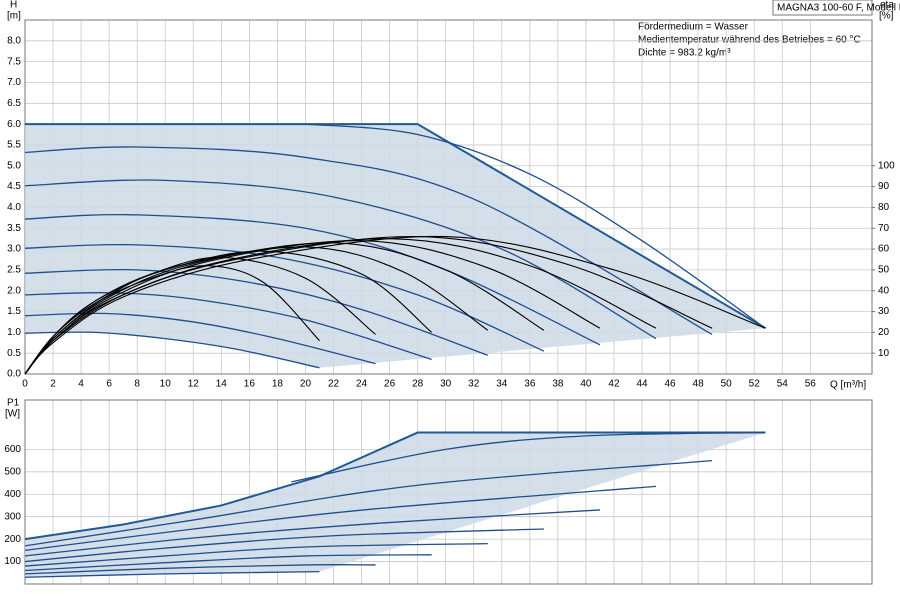 The width and height of the screenshot is (900, 600). Describe the element at coordinates (137, 384) in the screenshot. I see `x-tick-label: 8` at that location.